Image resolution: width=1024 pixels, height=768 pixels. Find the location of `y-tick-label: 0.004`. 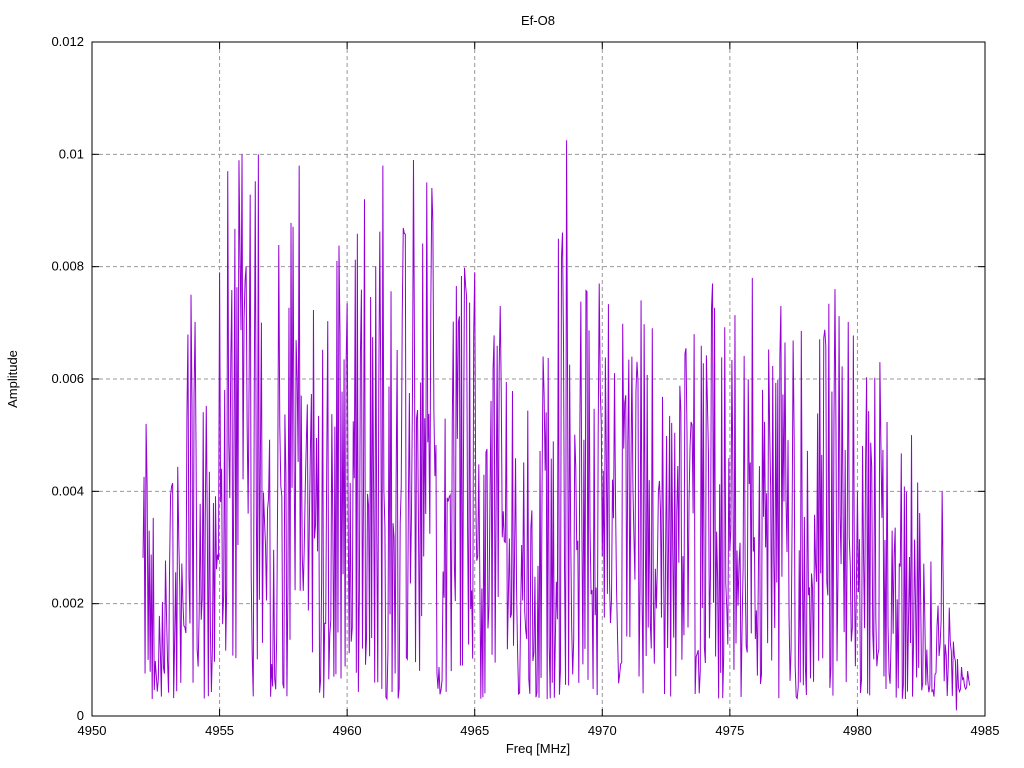

y-tick-label: 0.004 is located at coordinates (67, 490).